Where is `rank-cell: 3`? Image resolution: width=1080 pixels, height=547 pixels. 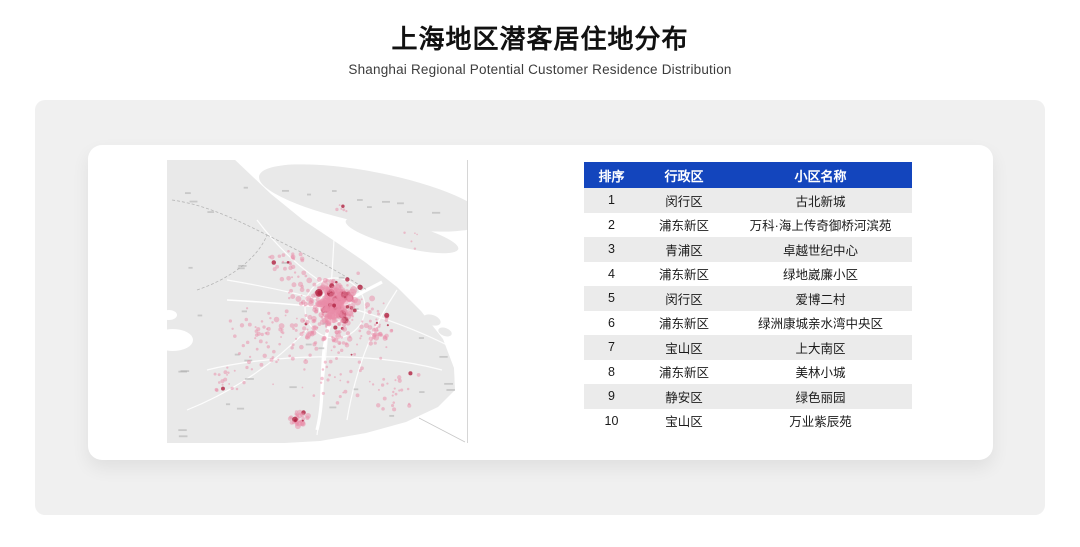 rank-cell: 3 is located at coordinates (611, 249).